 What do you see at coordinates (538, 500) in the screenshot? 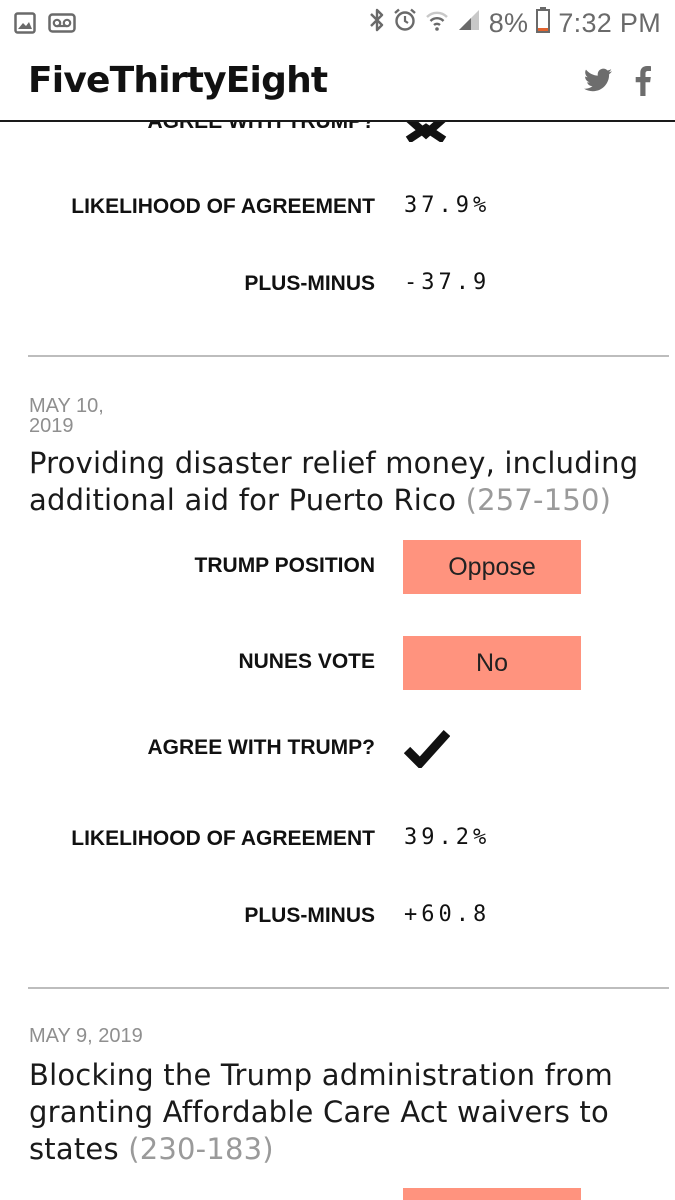
I see `vote-tally: (257-150)` at bounding box center [538, 500].